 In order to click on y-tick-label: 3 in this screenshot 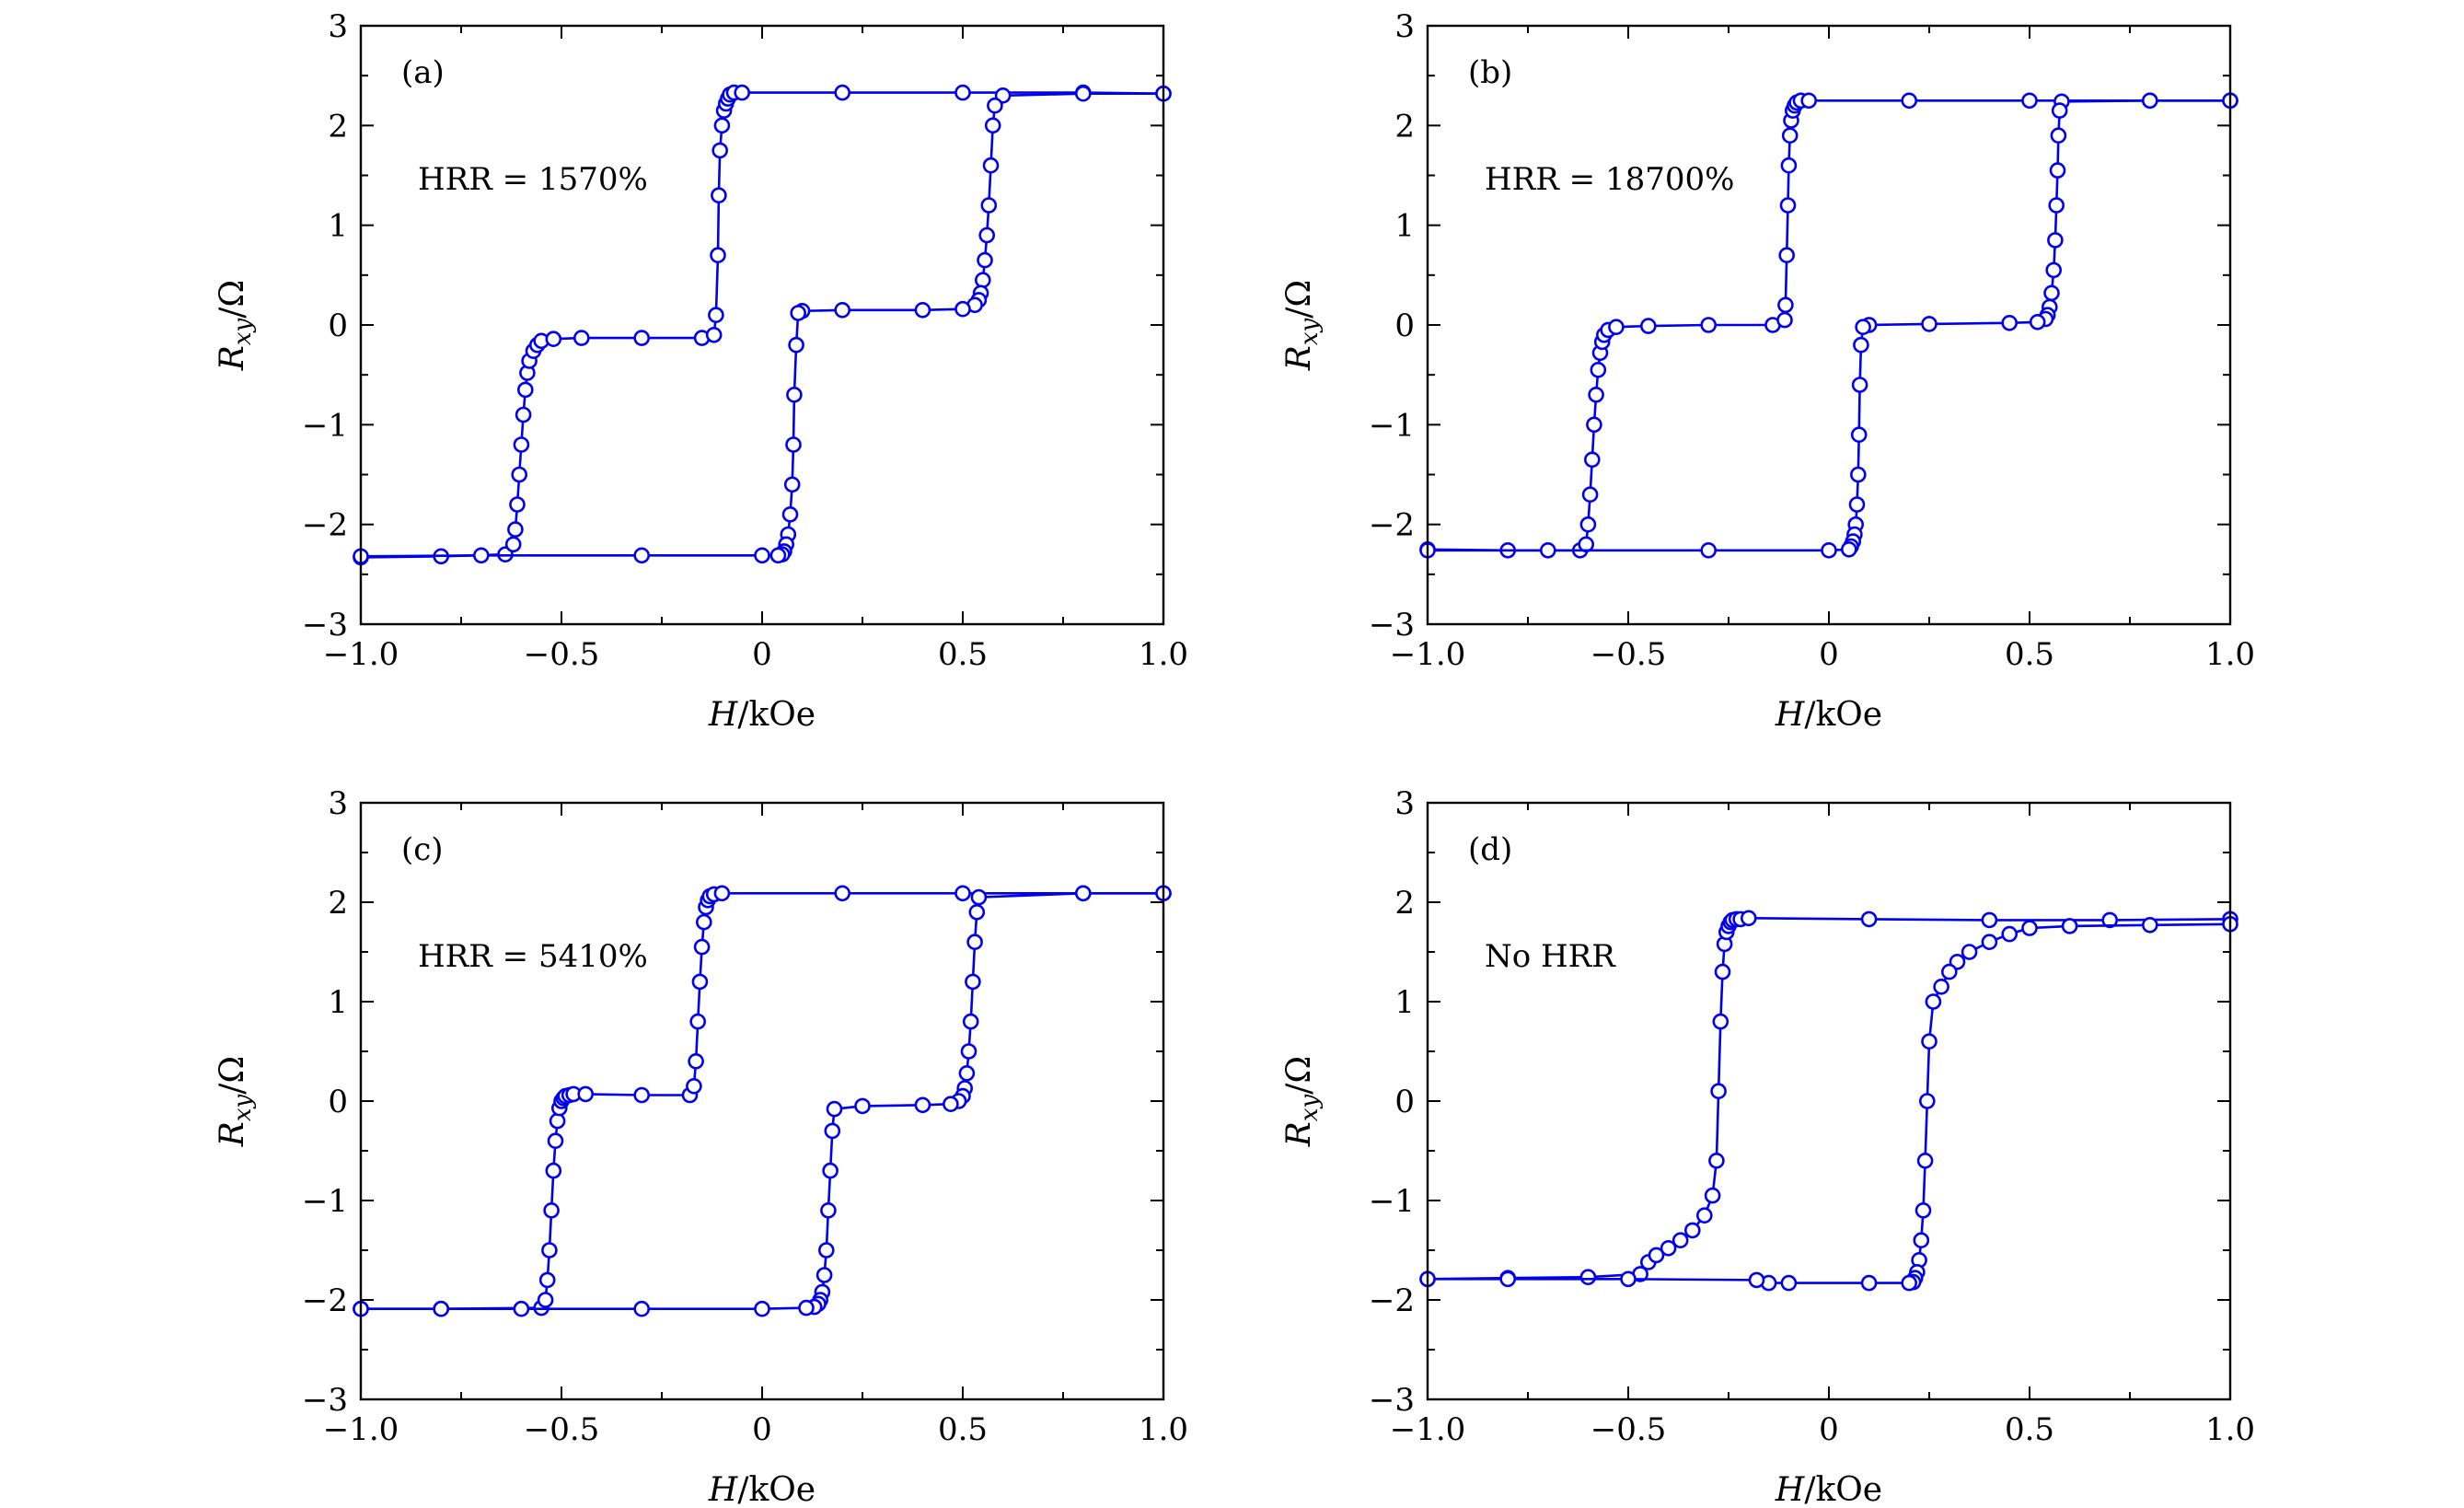, I will do `click(1405, 26)`.